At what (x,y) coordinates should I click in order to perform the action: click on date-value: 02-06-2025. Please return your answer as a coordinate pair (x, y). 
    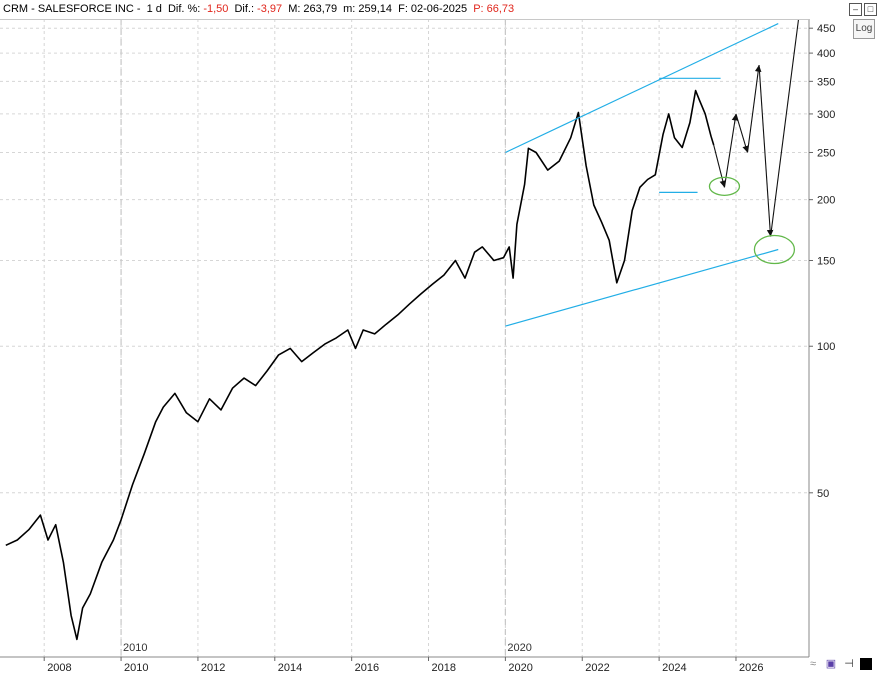
    Looking at the image, I should click on (439, 9).